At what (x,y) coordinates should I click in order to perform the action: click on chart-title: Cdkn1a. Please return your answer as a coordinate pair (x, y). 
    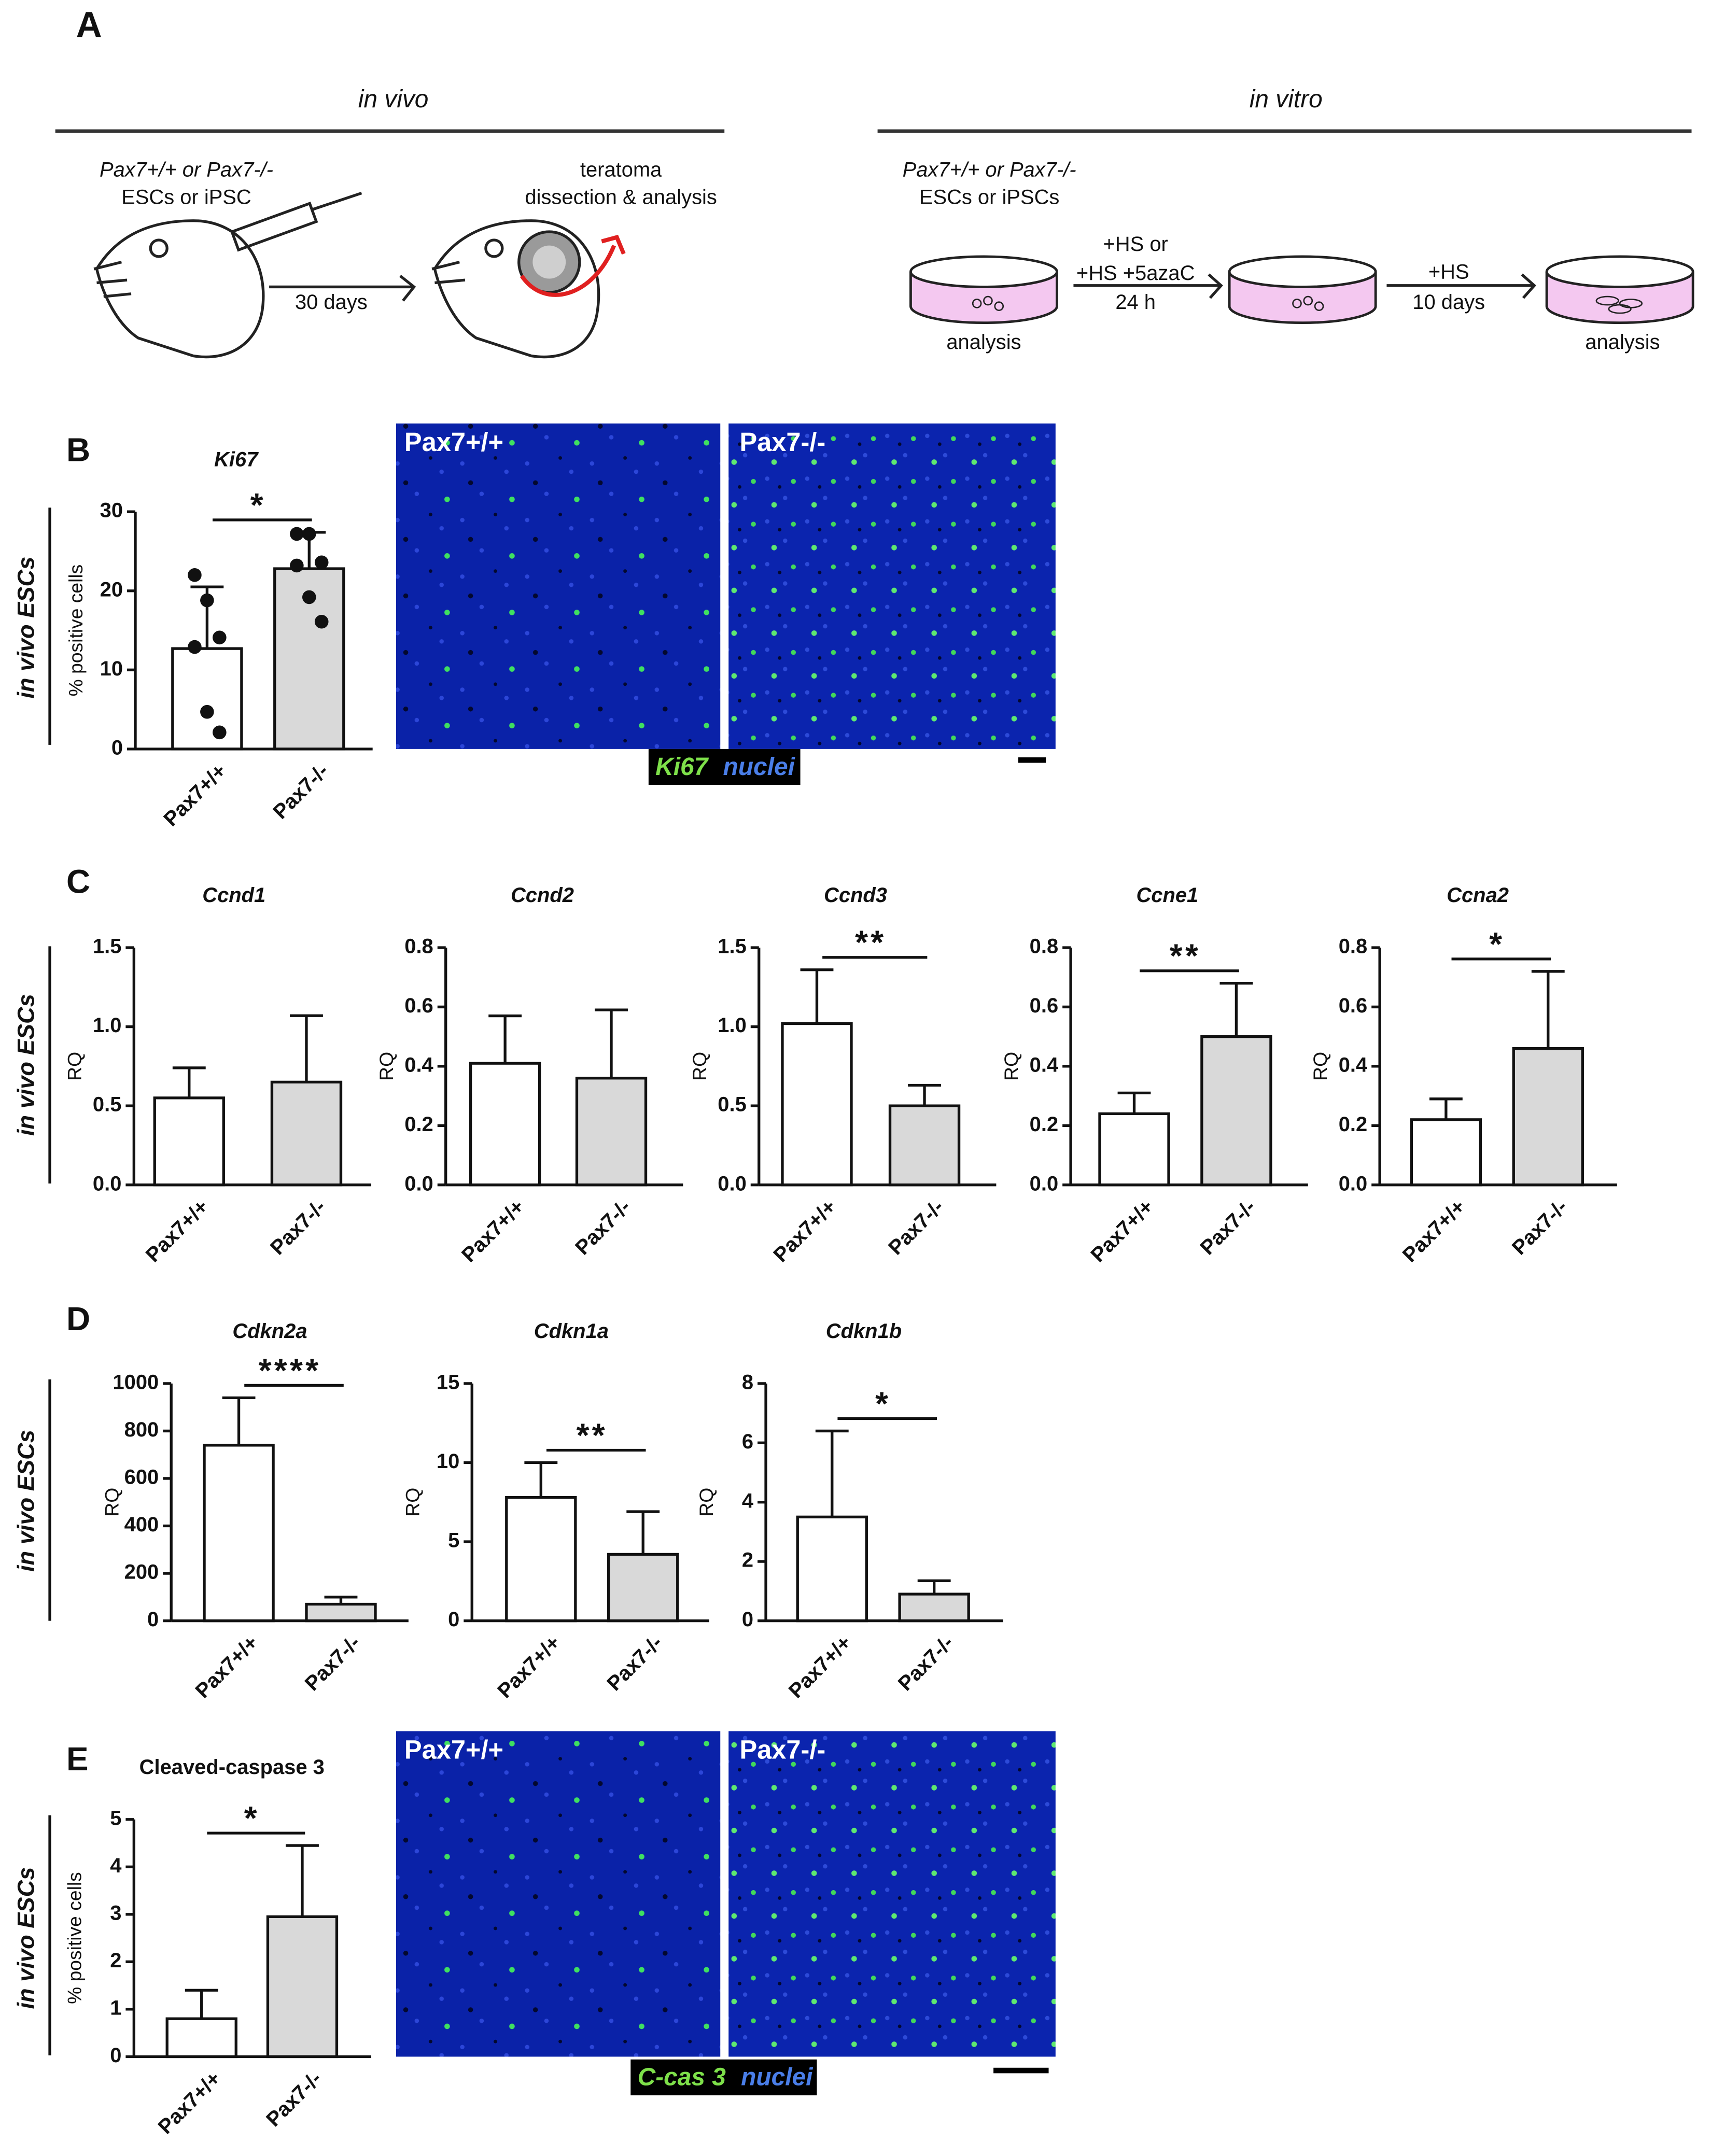
    Looking at the image, I should click on (571, 1332).